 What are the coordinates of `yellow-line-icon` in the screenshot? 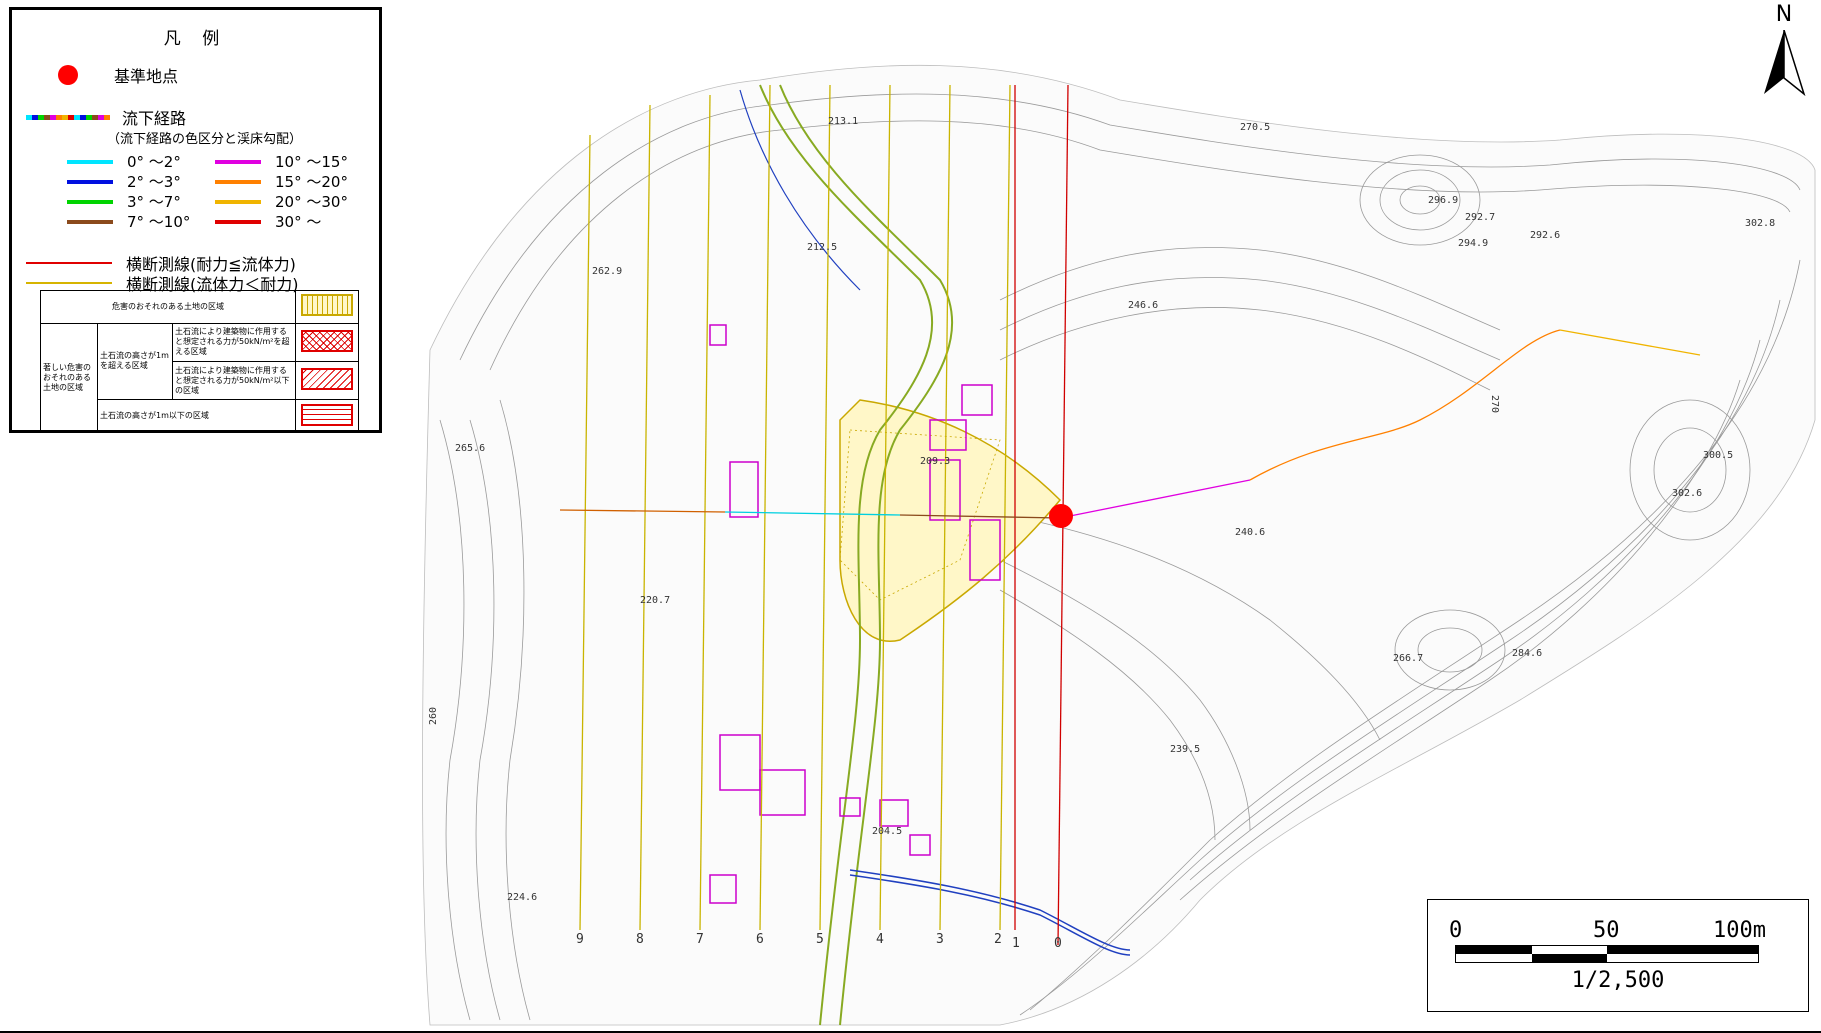 It's located at (69, 283).